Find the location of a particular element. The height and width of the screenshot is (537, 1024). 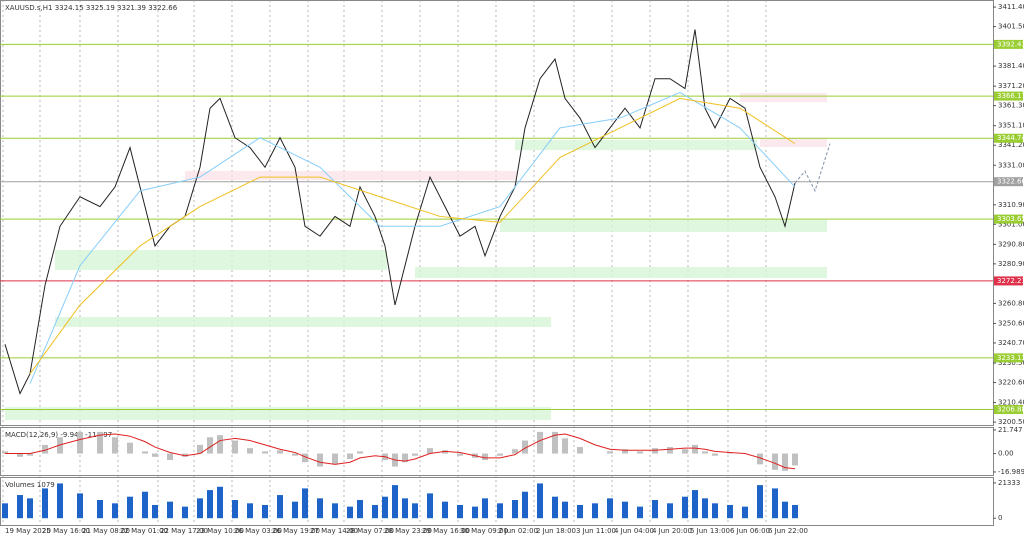

level-label: 3206.88 is located at coordinates (1010, 409).